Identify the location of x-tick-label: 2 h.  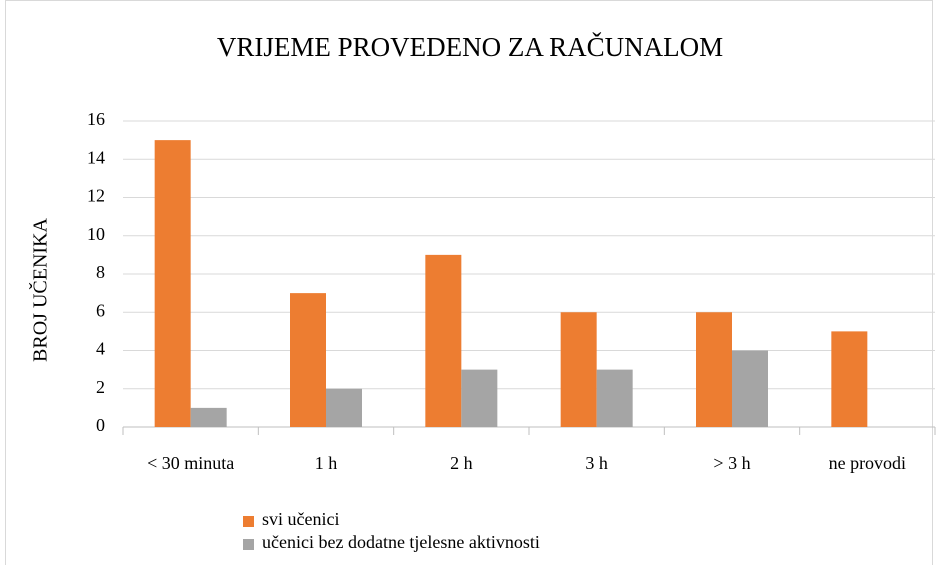
(461, 463).